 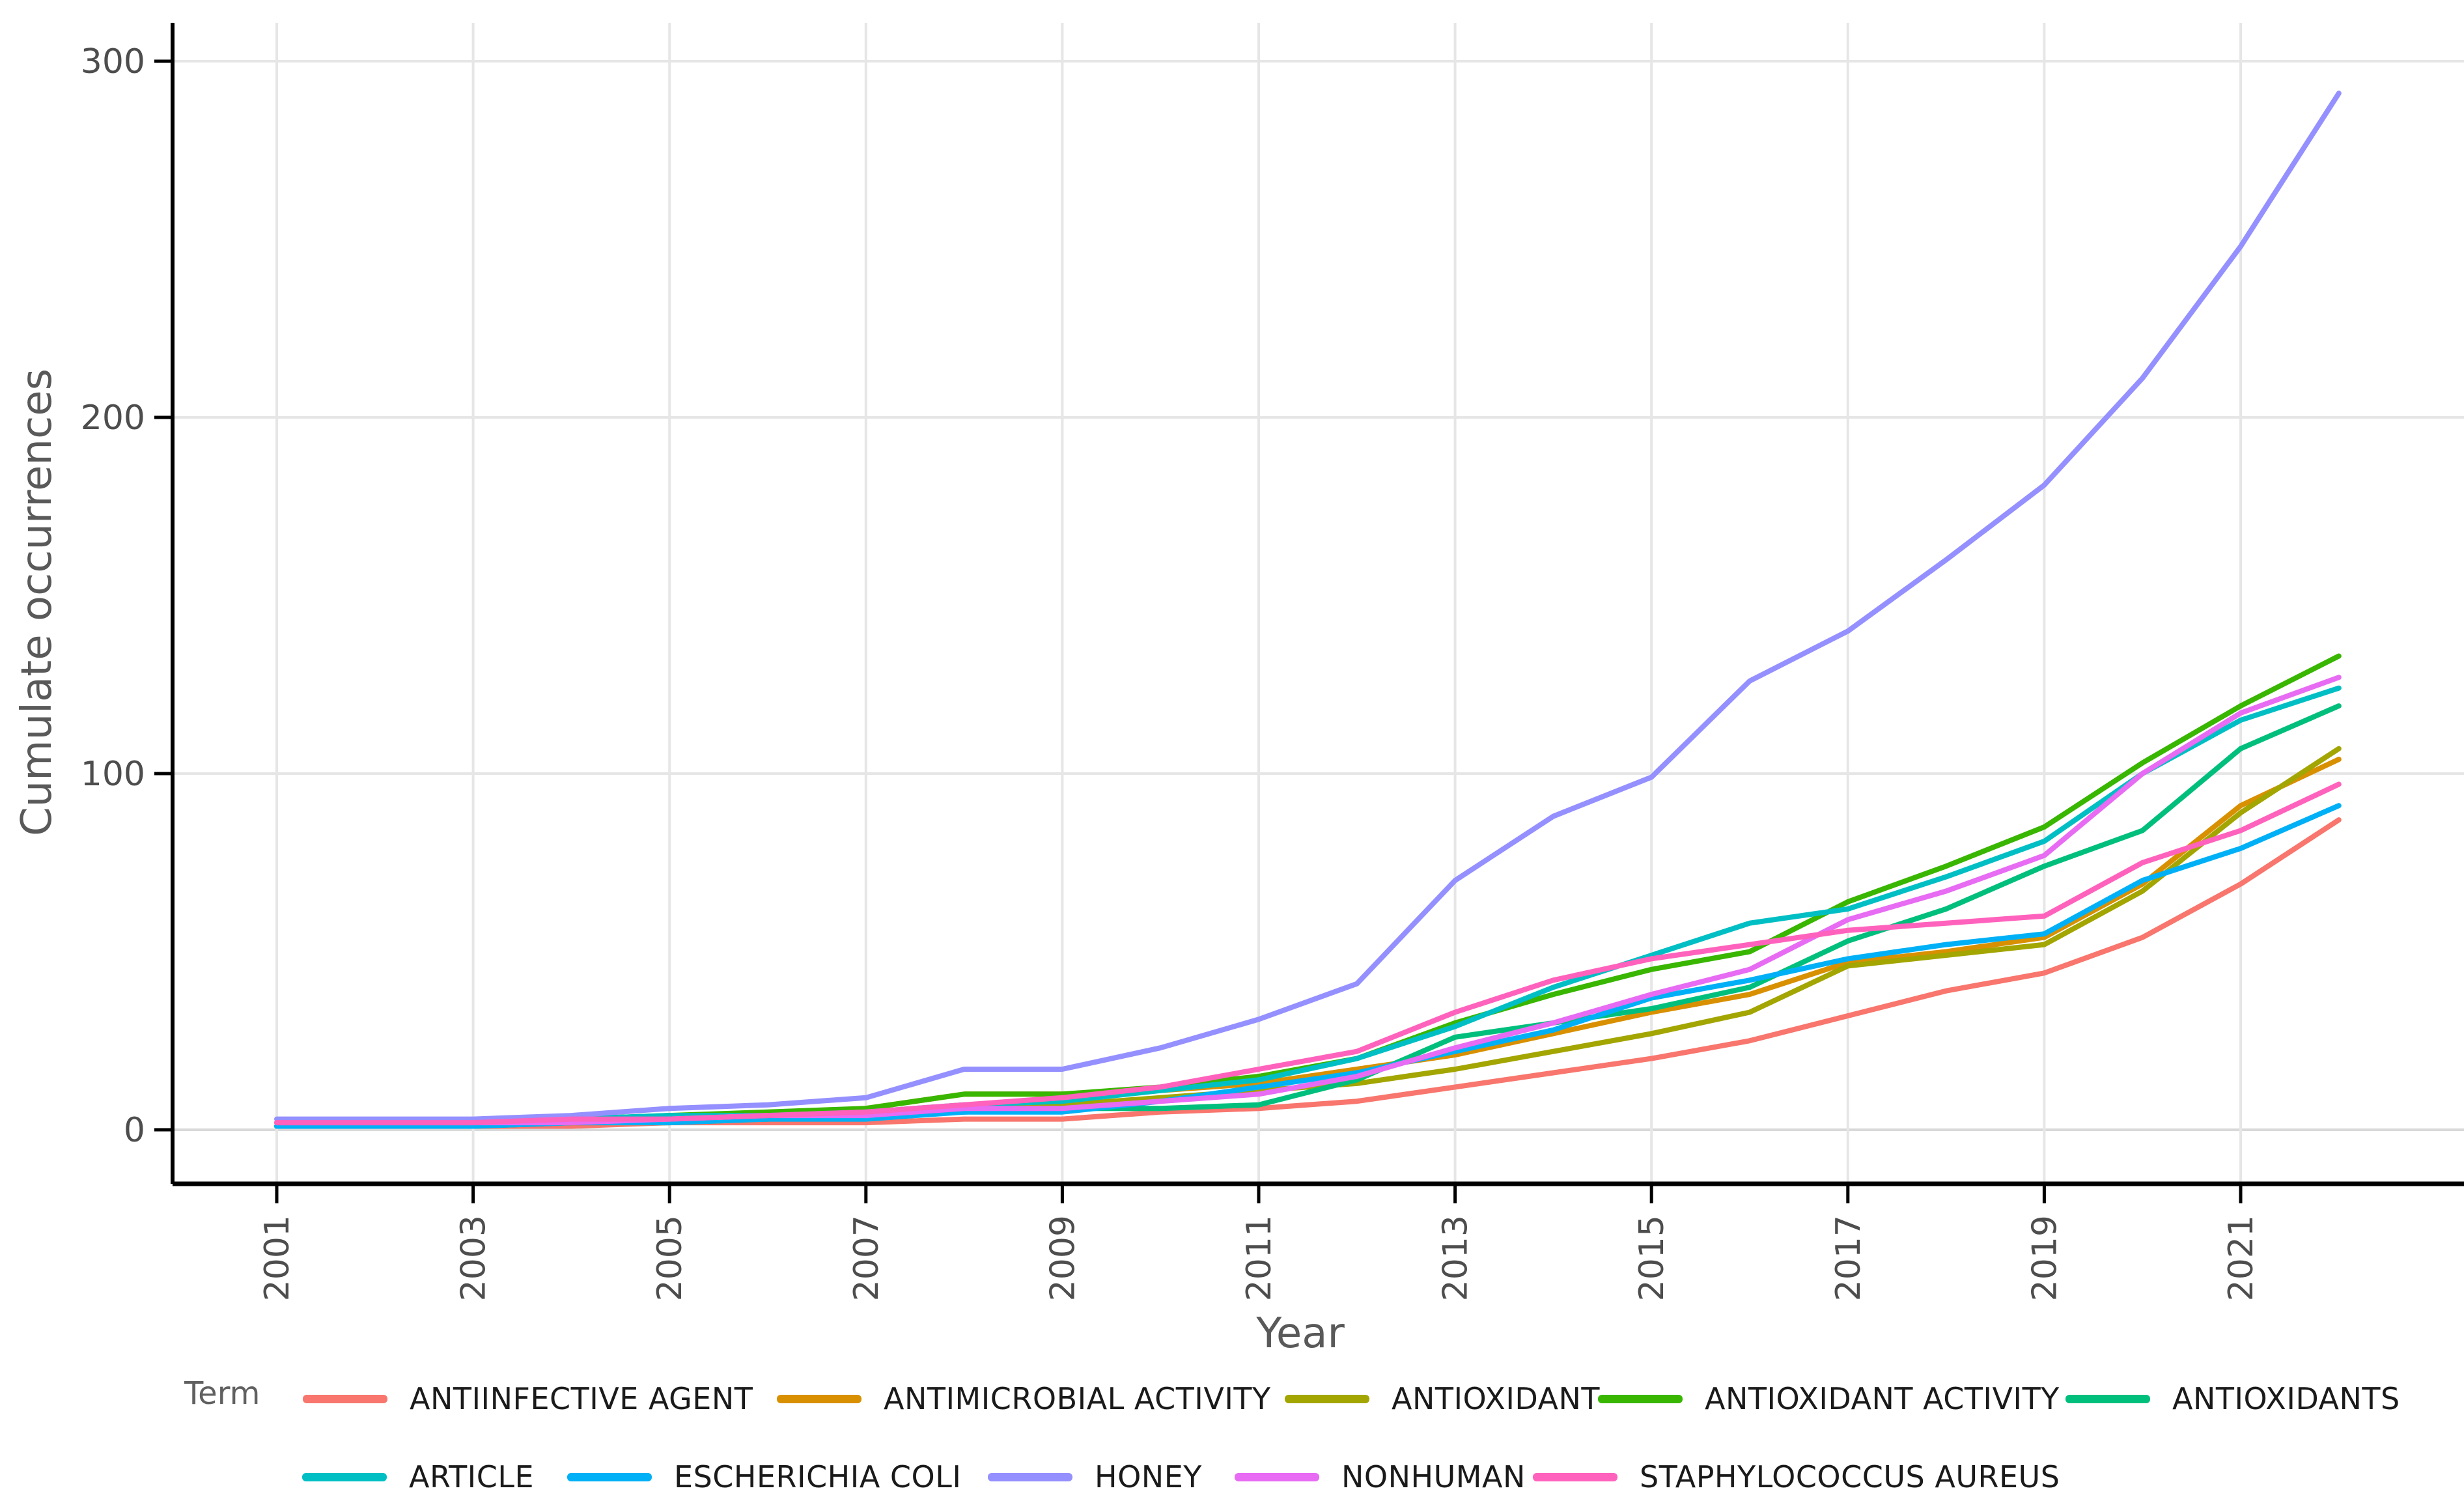 I want to click on legend-title: Term, so click(x=222, y=1394).